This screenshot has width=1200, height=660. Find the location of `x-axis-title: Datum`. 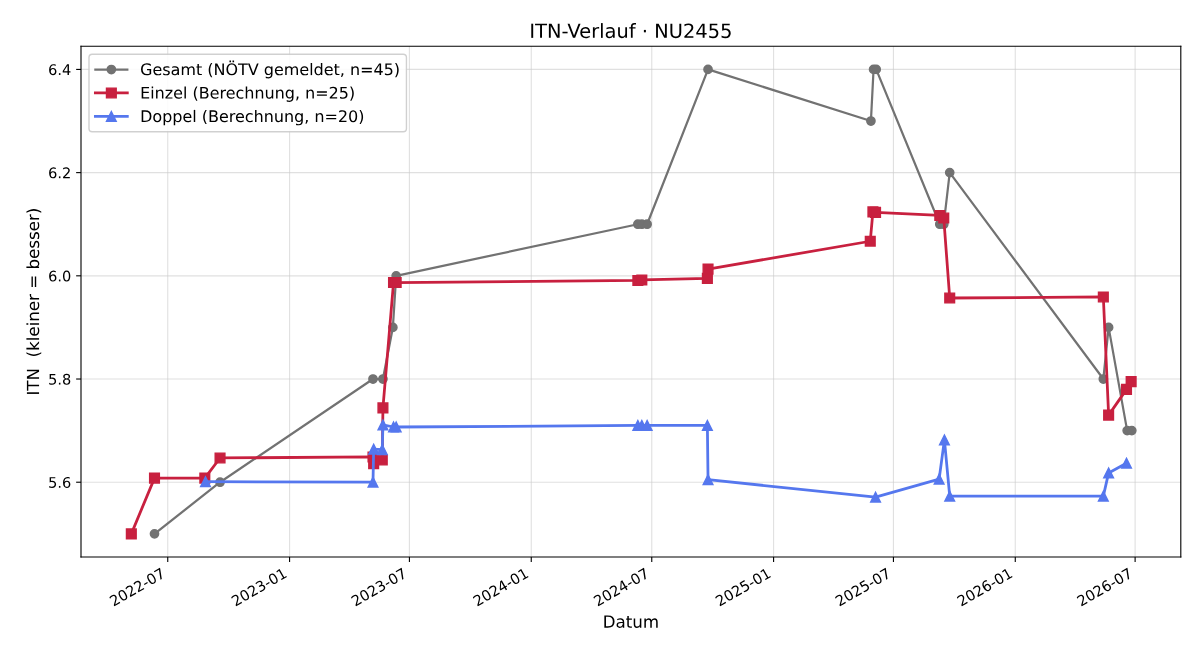

x-axis-title: Datum is located at coordinates (631, 621).